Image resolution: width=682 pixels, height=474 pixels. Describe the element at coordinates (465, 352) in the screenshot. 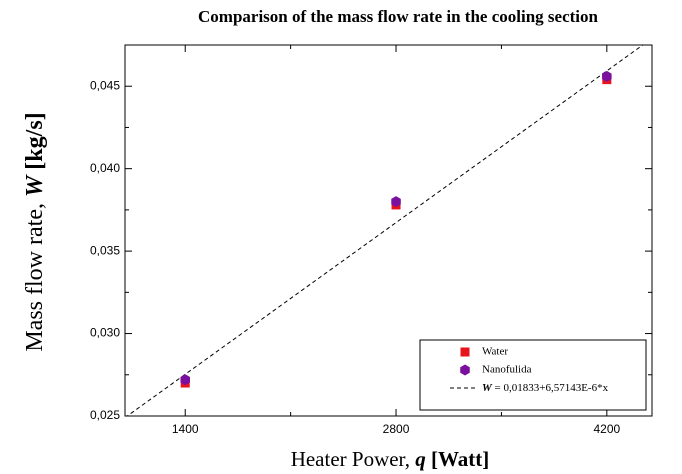

I see `marker-square` at that location.